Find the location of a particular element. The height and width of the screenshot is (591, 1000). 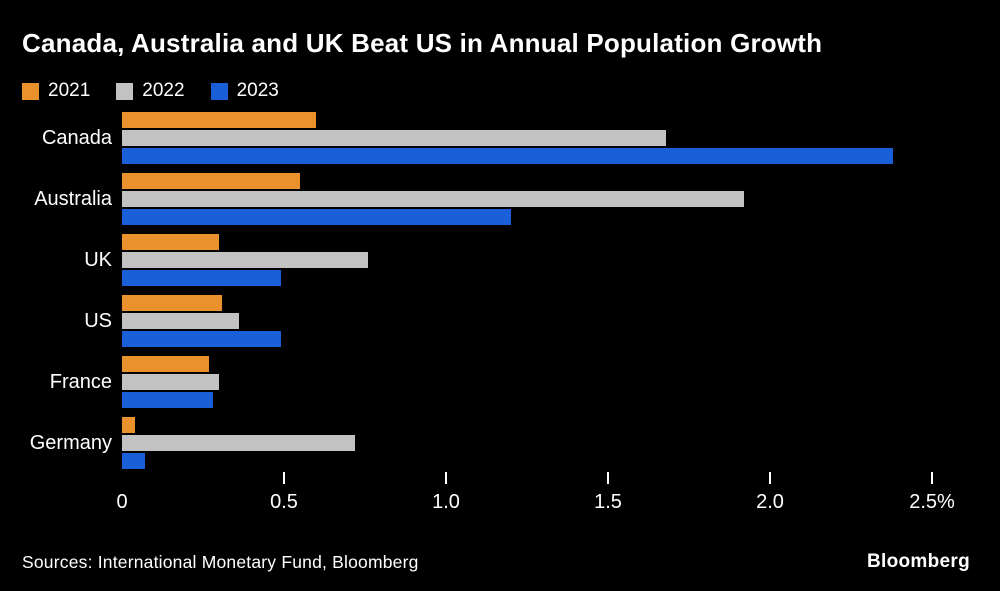

axis-tick-label: 1.5 is located at coordinates (608, 502).